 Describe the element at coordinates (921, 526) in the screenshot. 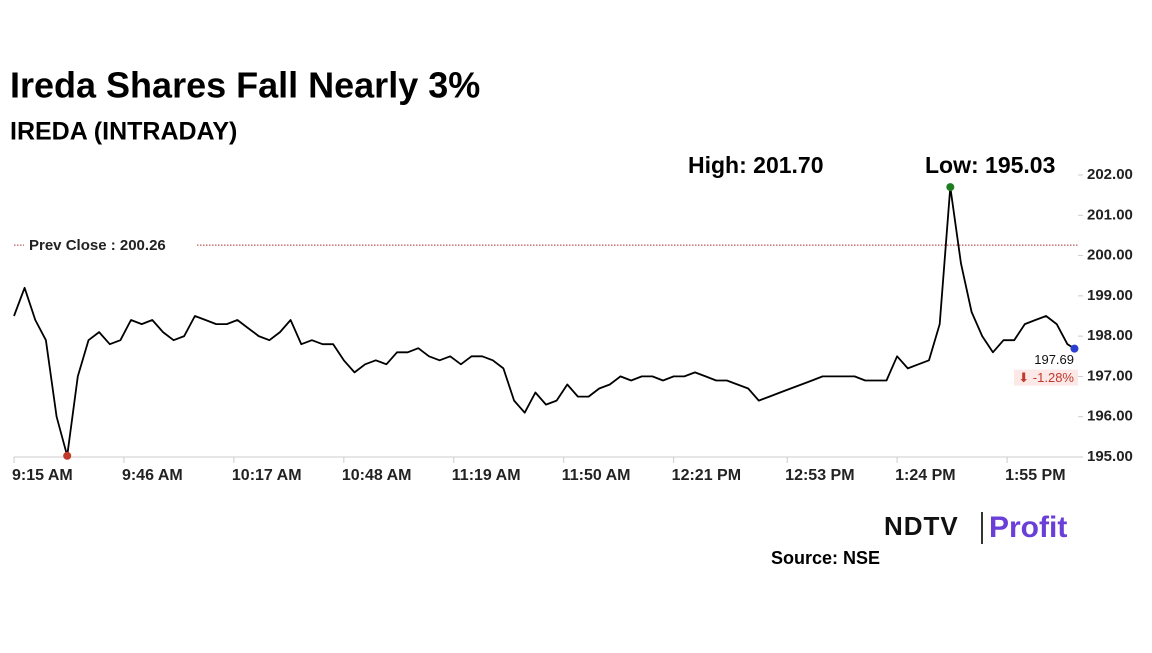

I see `brand: NDTV` at that location.